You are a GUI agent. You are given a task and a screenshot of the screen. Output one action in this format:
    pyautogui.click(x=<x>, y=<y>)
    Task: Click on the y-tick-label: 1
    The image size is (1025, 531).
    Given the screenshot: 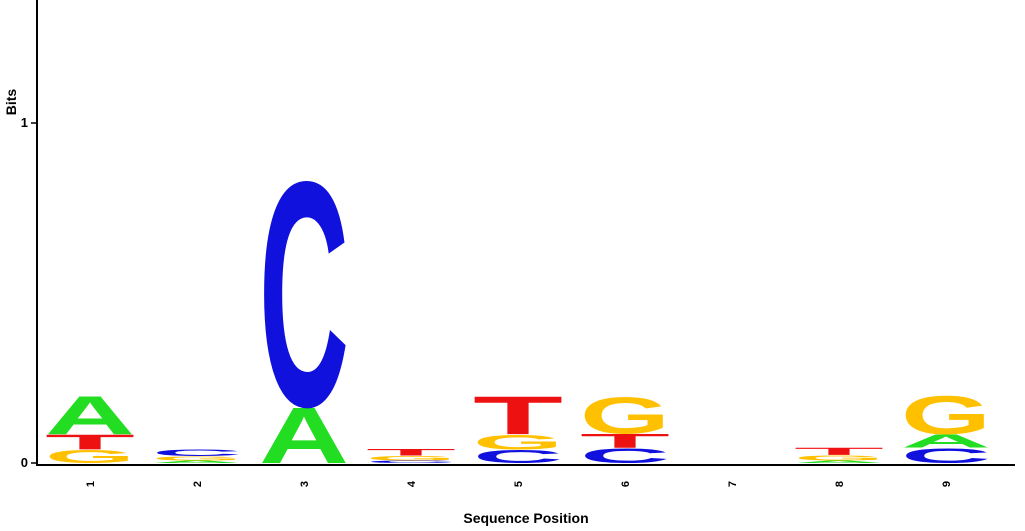 What is the action you would take?
    pyautogui.click(x=24, y=122)
    